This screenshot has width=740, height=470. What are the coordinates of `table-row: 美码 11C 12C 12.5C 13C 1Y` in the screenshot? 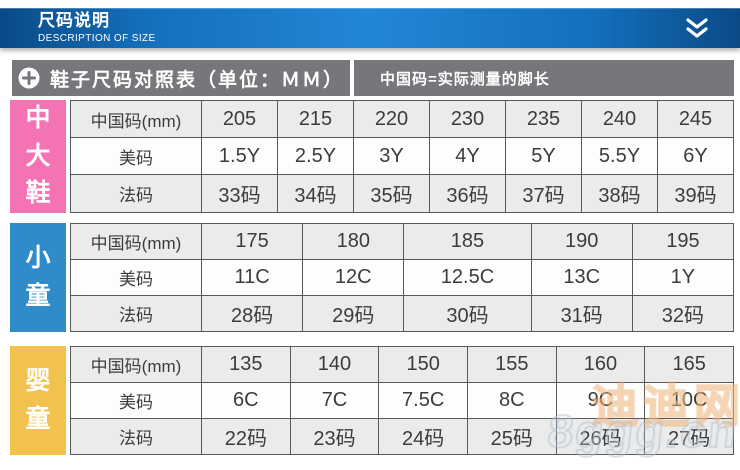 It's located at (402, 277).